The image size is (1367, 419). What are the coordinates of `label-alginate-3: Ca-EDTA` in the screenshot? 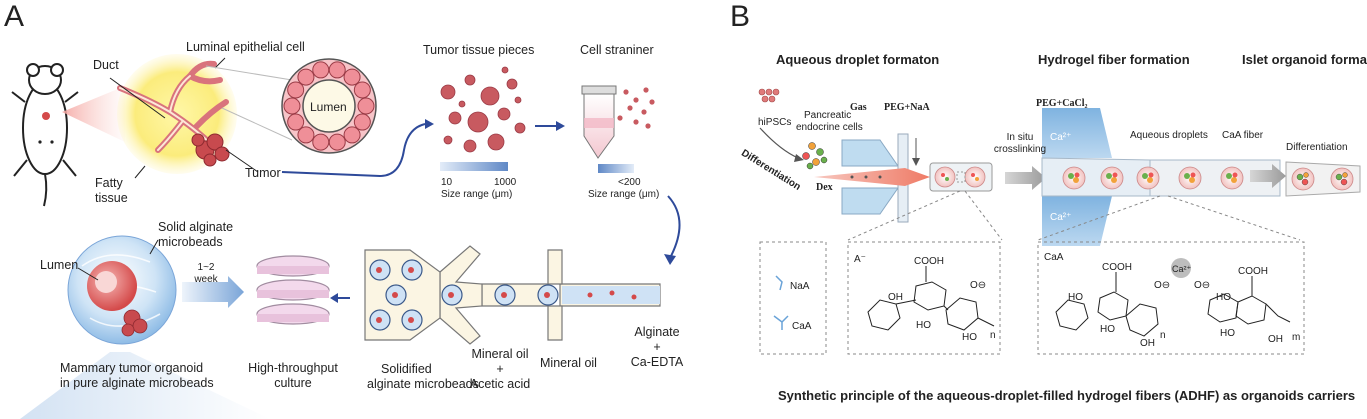 It's located at (657, 362).